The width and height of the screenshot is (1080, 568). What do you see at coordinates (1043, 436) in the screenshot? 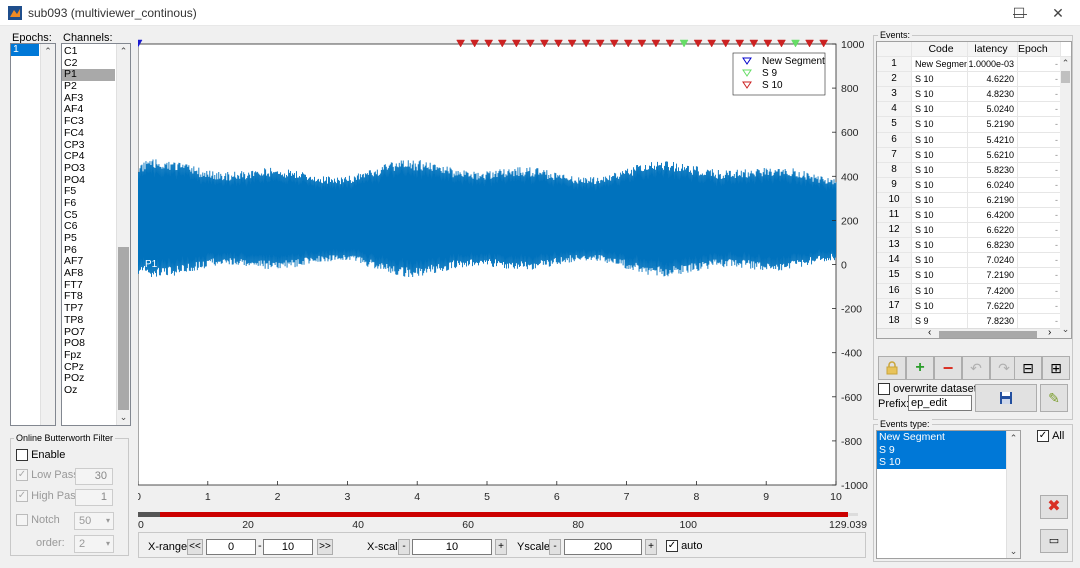
I see `all-types-checkbox: ✓` at bounding box center [1043, 436].